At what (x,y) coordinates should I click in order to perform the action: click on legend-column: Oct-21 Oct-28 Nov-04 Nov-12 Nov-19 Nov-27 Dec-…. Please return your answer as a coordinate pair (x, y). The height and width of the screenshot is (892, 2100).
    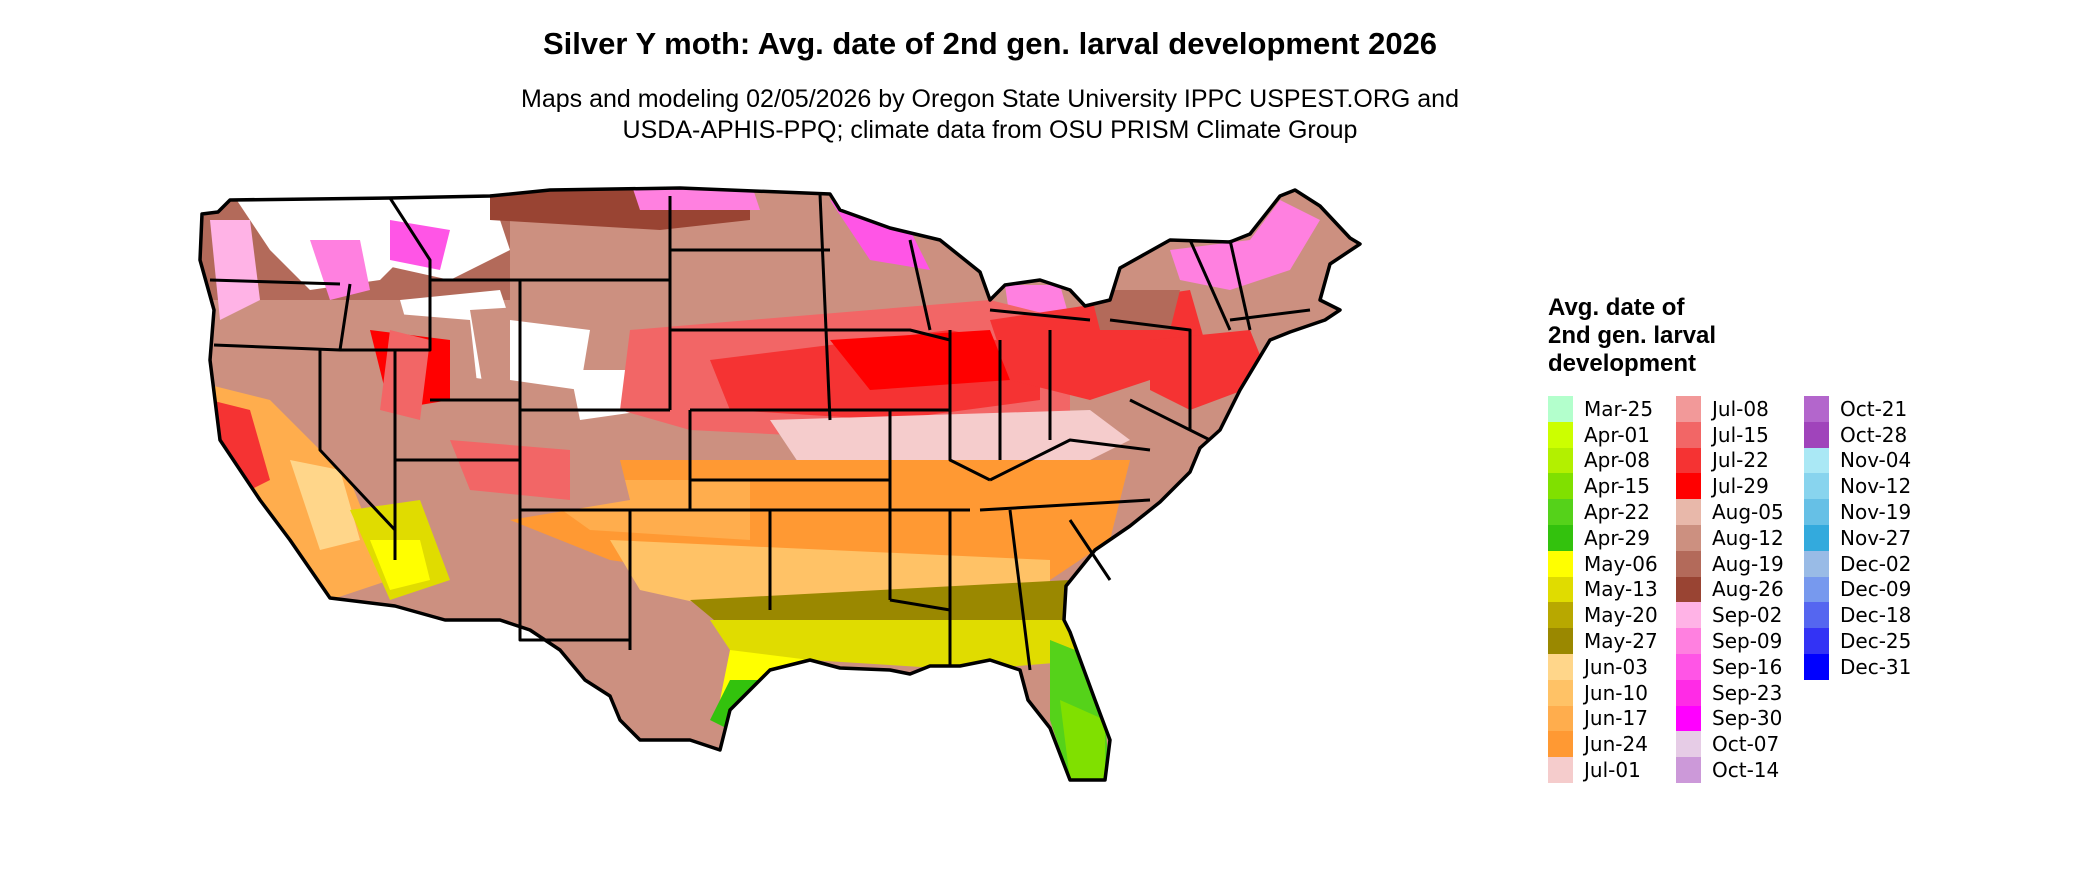
    Looking at the image, I should click on (1868, 589).